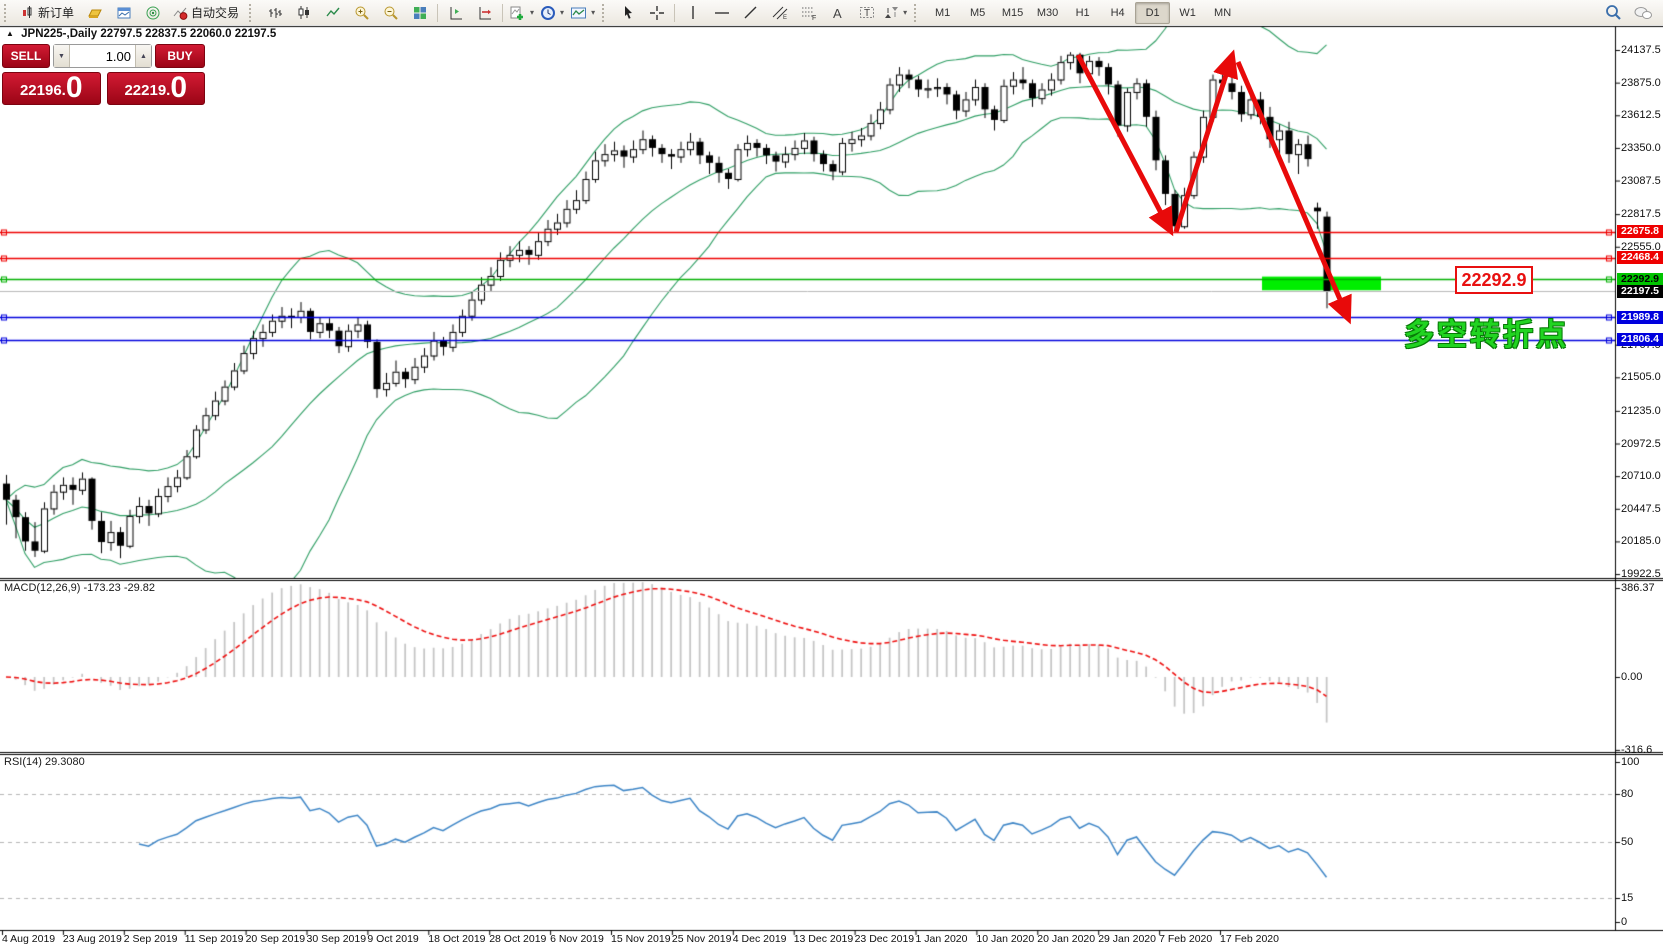 Image resolution: width=1663 pixels, height=947 pixels. What do you see at coordinates (27, 11) in the screenshot?
I see `new-order-icon` at bounding box center [27, 11].